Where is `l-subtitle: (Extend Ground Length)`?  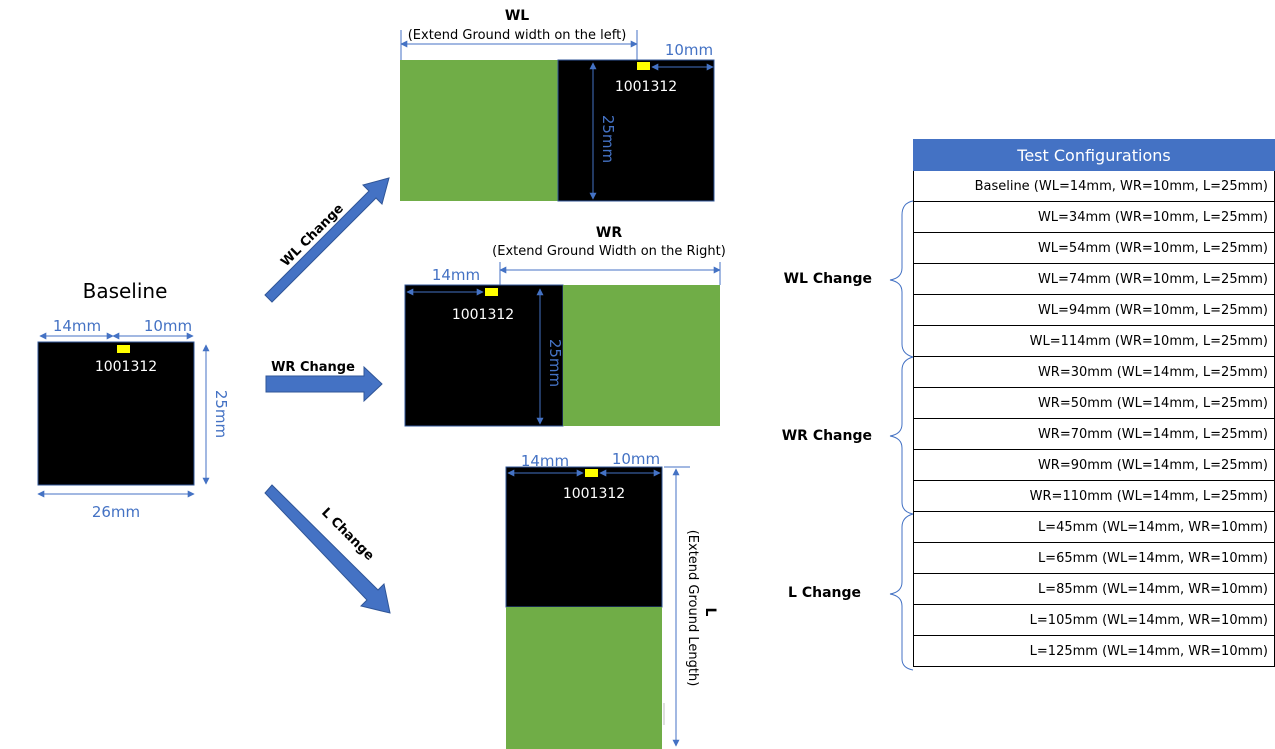 l-subtitle: (Extend Ground Length) is located at coordinates (692, 608).